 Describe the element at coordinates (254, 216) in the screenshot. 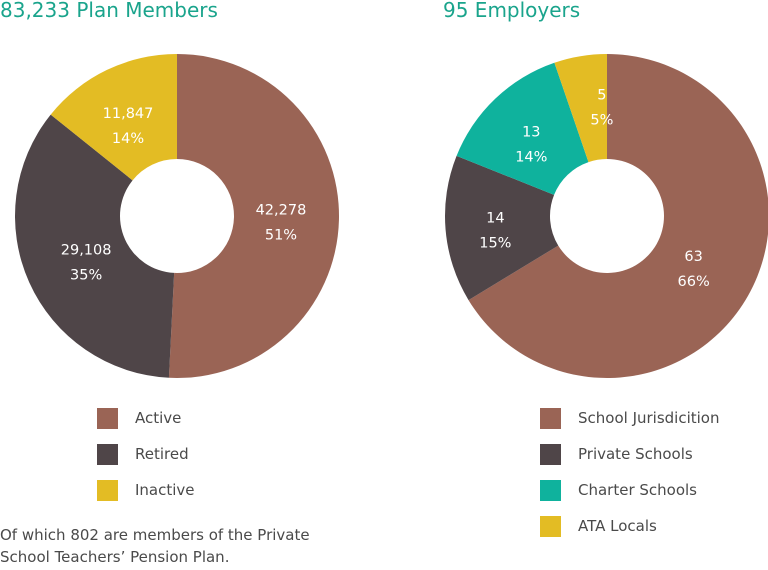

I see `slice-active` at that location.